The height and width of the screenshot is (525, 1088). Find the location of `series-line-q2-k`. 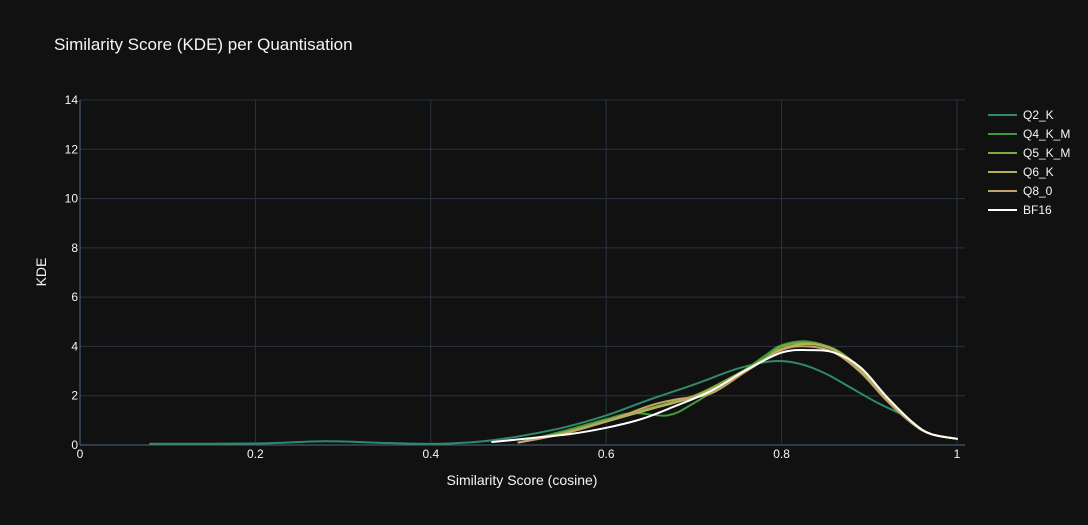

series-line-q2-k is located at coordinates (527, 402).